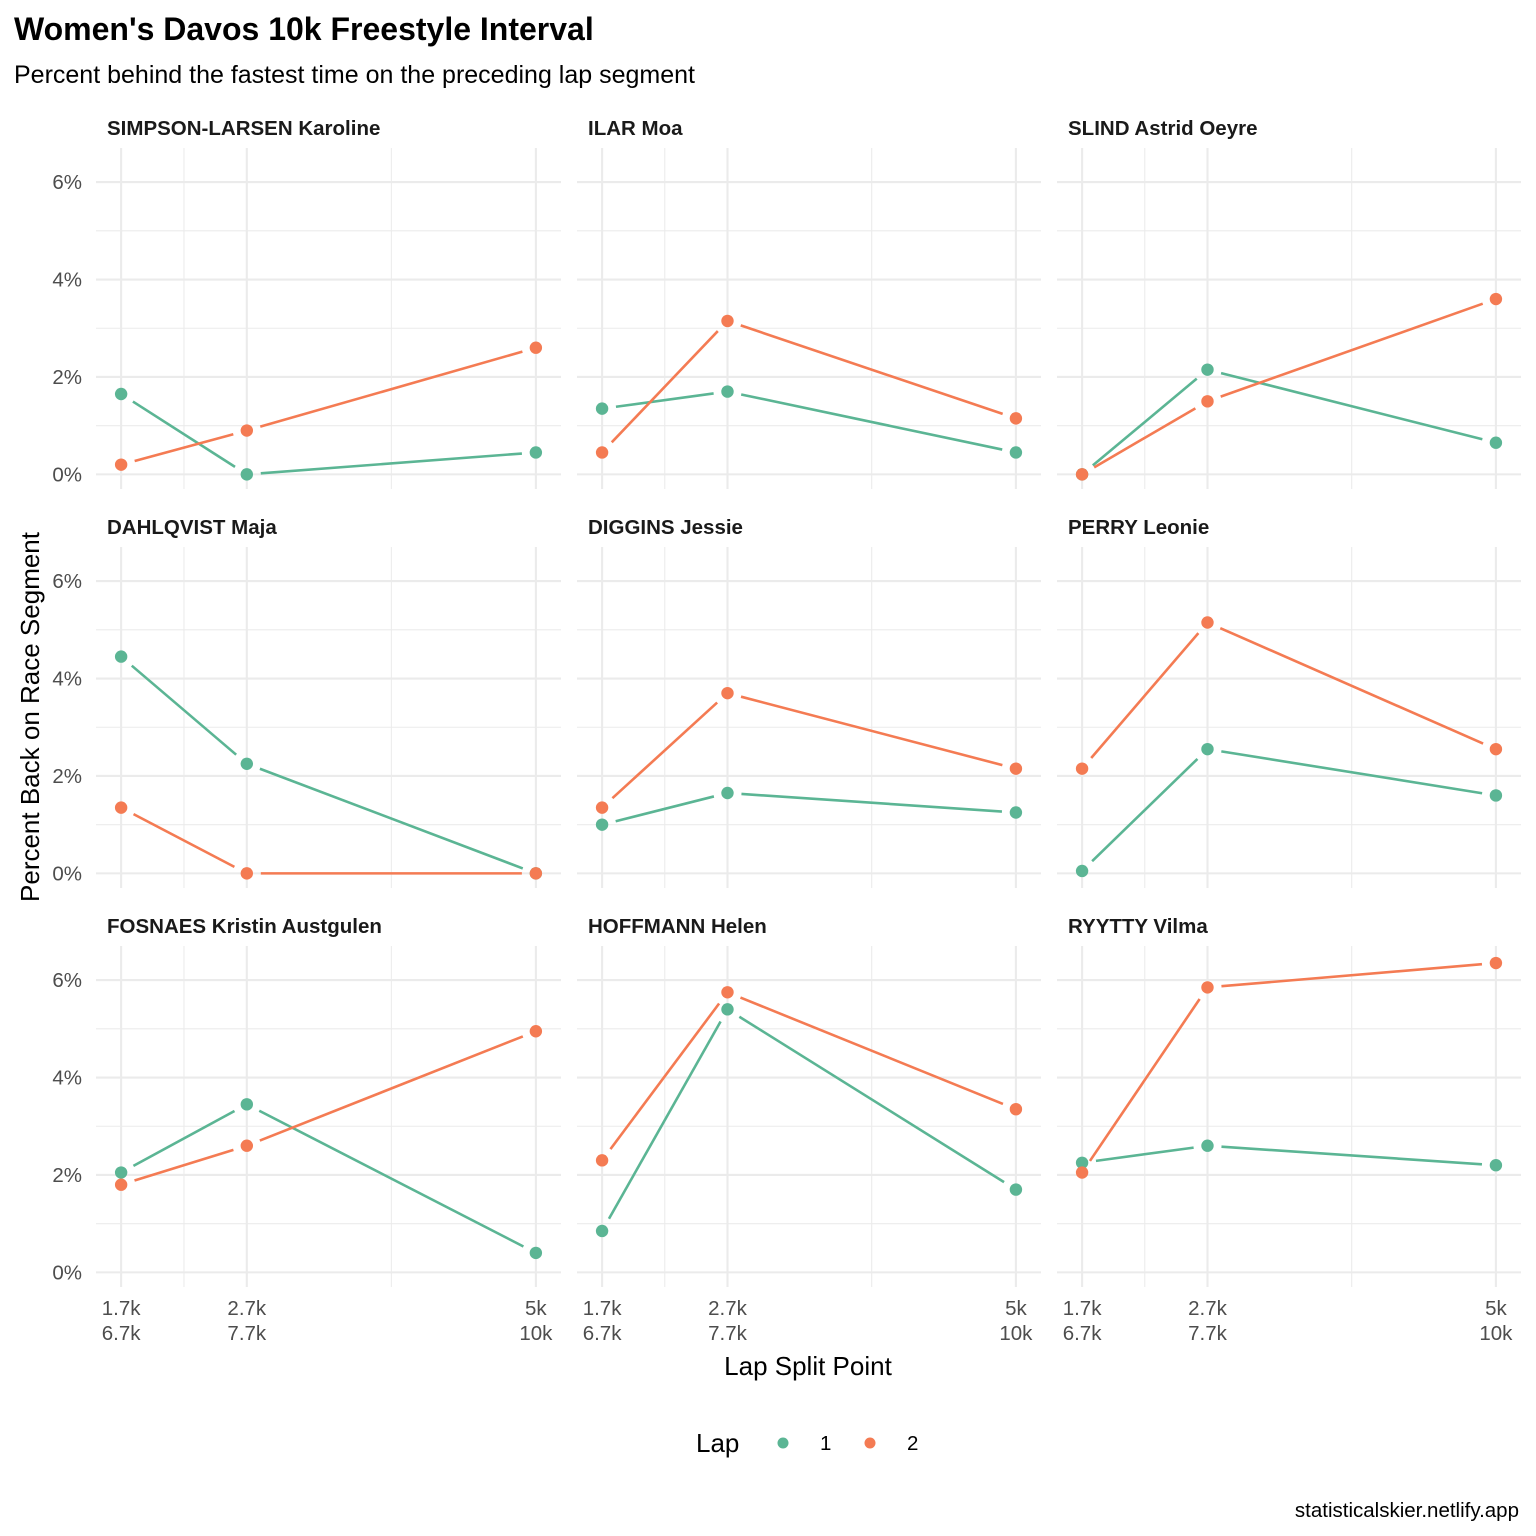 The width and height of the screenshot is (1536, 1536). I want to click on x-tick-label: 10k, so click(1496, 1333).